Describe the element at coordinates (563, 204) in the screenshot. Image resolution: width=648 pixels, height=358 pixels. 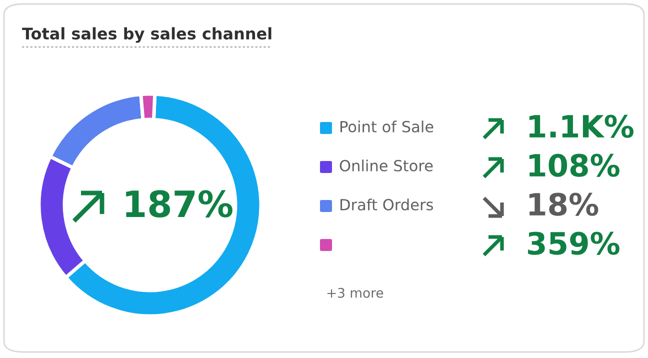
I see `text: 18%` at that location.